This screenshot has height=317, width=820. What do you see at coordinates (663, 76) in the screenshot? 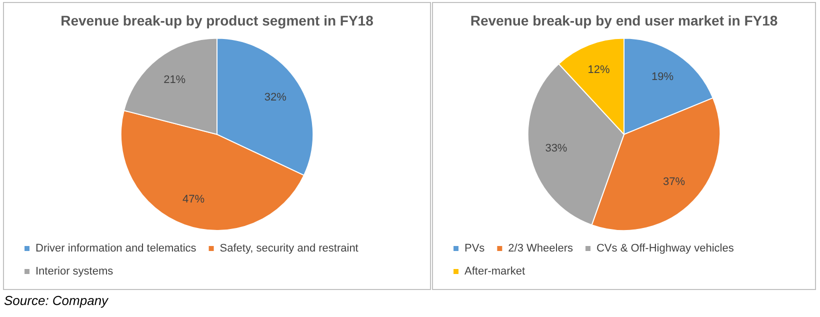
I see `data-label: 19%` at bounding box center [663, 76].